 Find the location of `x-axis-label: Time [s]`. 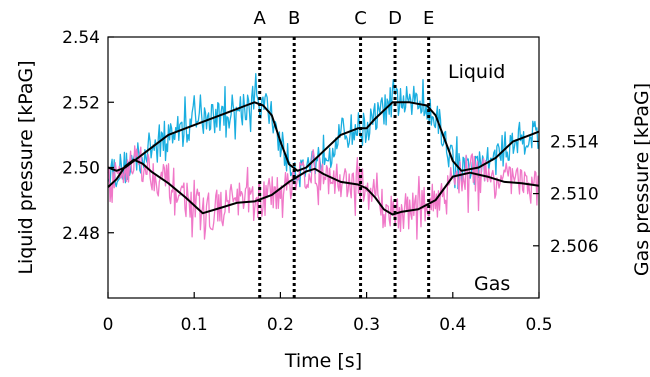

x-axis-label: Time [s] is located at coordinates (323, 361).